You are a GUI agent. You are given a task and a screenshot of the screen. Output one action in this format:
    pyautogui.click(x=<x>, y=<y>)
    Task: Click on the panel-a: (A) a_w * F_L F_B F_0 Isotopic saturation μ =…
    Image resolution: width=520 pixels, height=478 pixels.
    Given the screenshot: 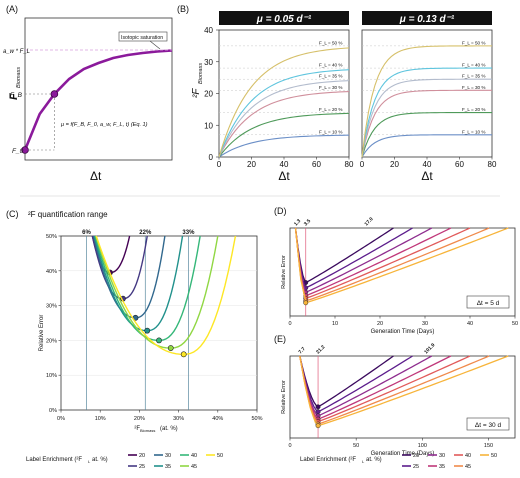 What is the action you would take?
    pyautogui.click(x=88, y=93)
    